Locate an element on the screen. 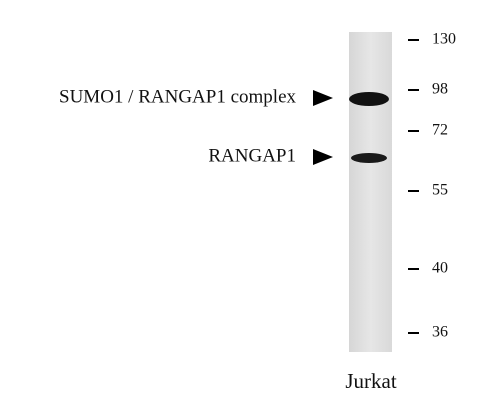  marker-label: 98 is located at coordinates (440, 89).